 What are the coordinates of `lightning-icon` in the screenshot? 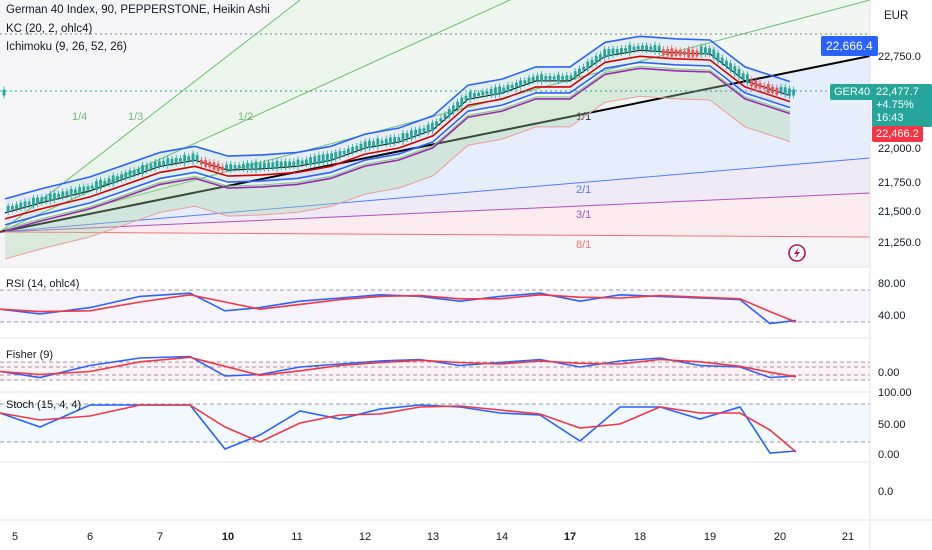 It's located at (797, 253).